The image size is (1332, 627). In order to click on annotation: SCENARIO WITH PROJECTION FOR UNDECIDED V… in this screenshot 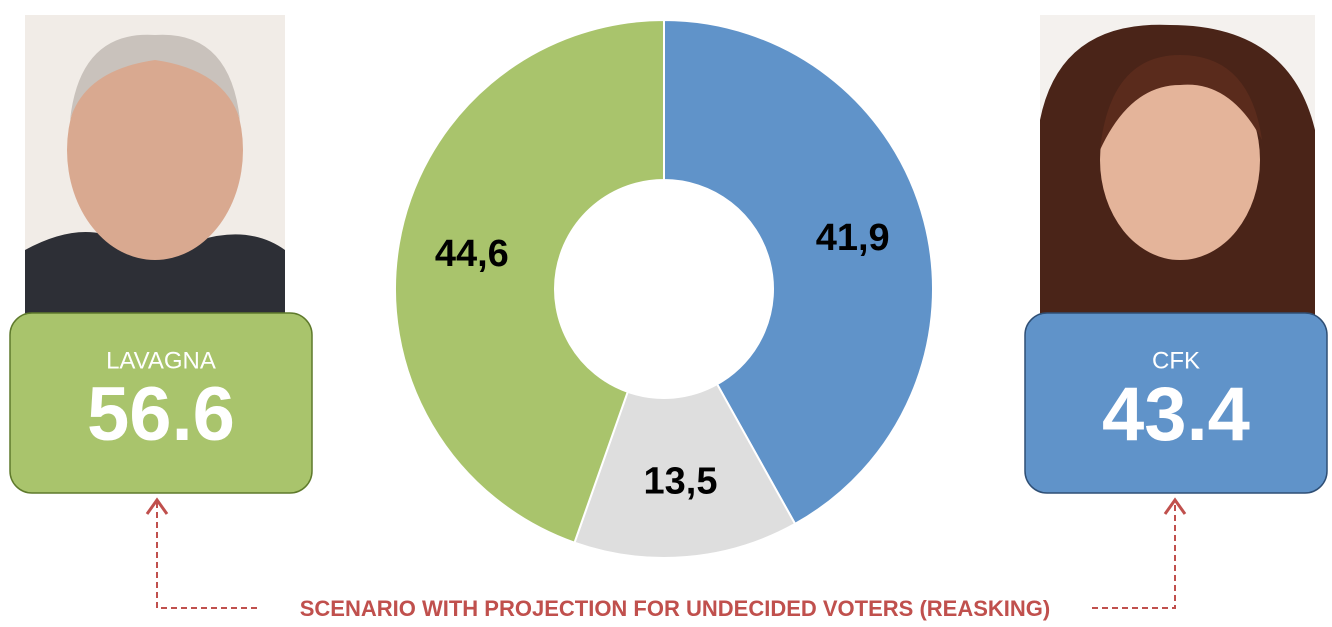, I will do `click(675, 608)`.